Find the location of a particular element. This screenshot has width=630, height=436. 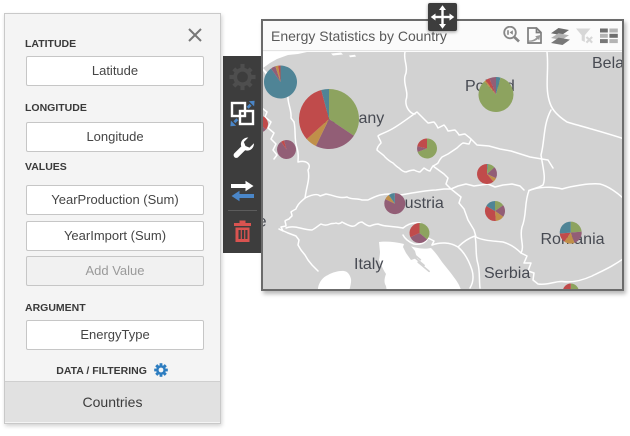

svg-text: Serbia is located at coordinates (507, 273).